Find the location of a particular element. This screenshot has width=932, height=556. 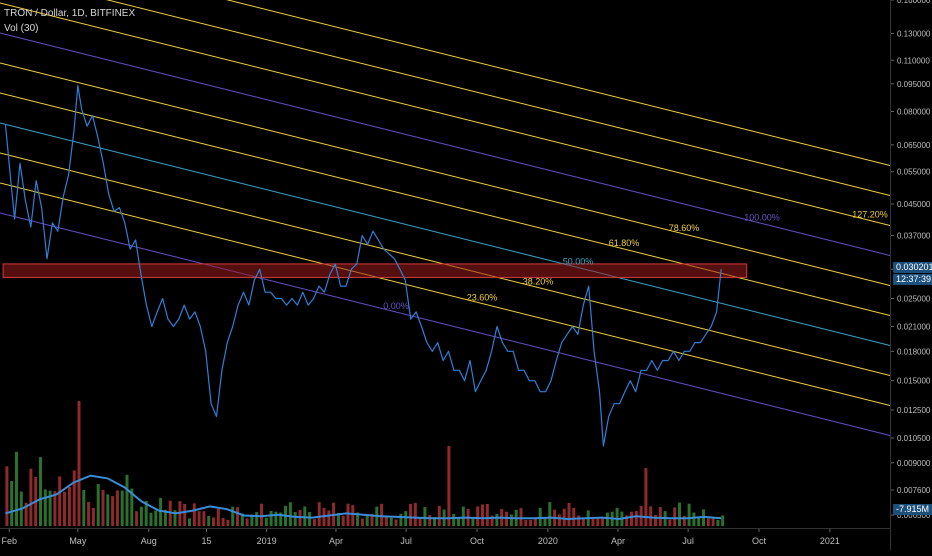

time-tick-label: 2020 is located at coordinates (548, 541).